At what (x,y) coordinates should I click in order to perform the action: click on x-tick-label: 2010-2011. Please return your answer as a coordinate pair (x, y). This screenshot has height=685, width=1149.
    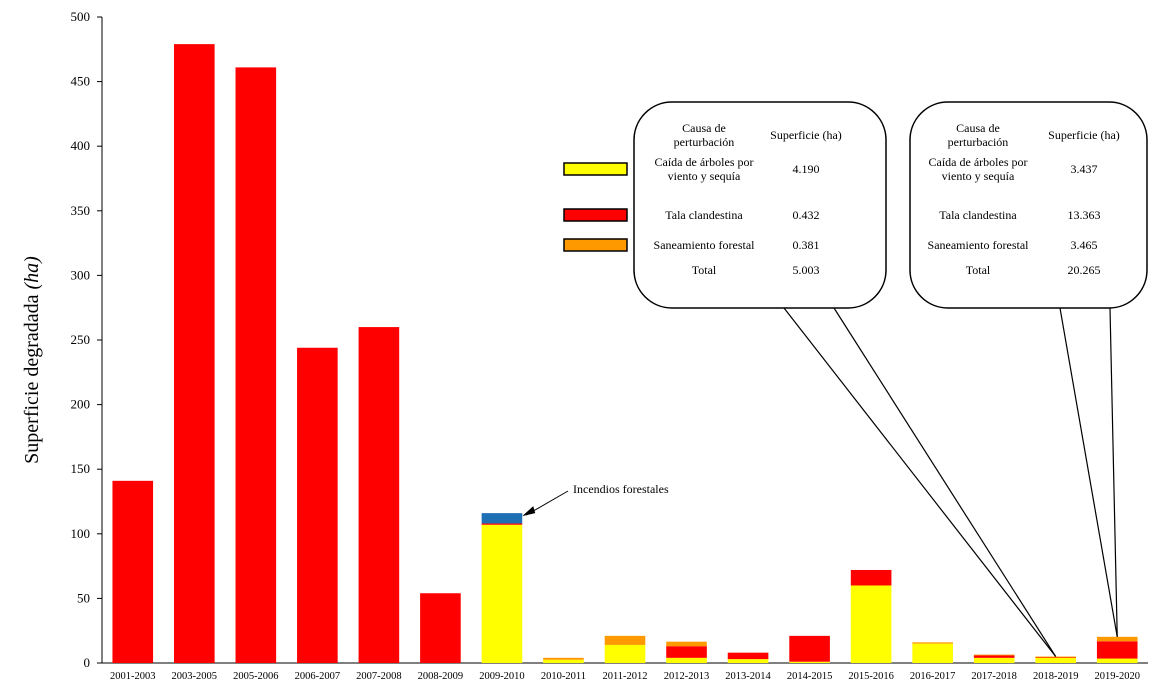
    Looking at the image, I should click on (563, 676).